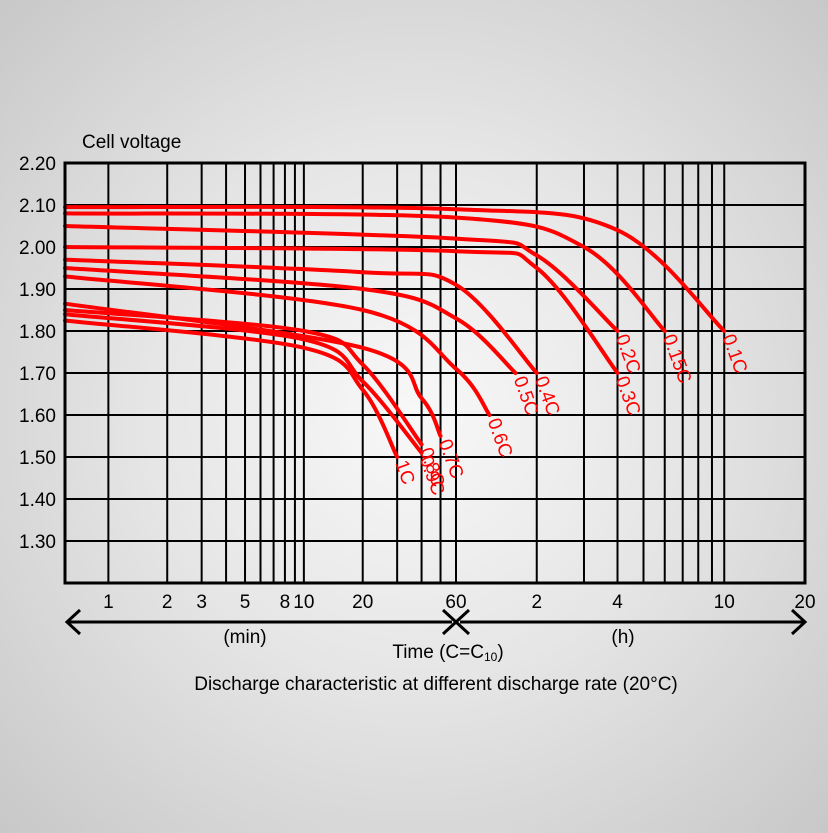 This screenshot has width=828, height=833. What do you see at coordinates (622, 637) in the screenshot?
I see `x-unit-h: (h)` at bounding box center [622, 637].